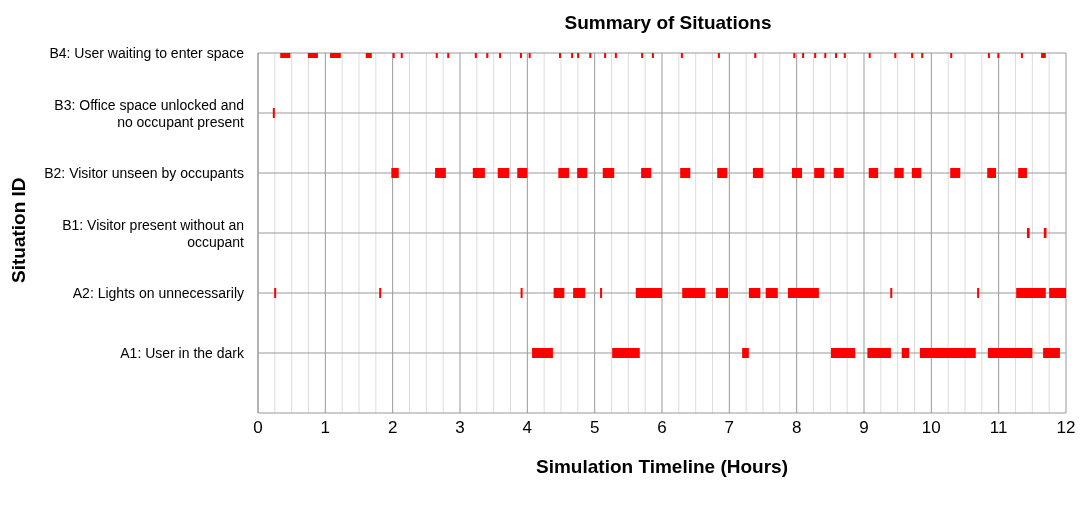 The height and width of the screenshot is (520, 1086). Describe the element at coordinates (931, 428) in the screenshot. I see `x-tick-label: 10` at that location.